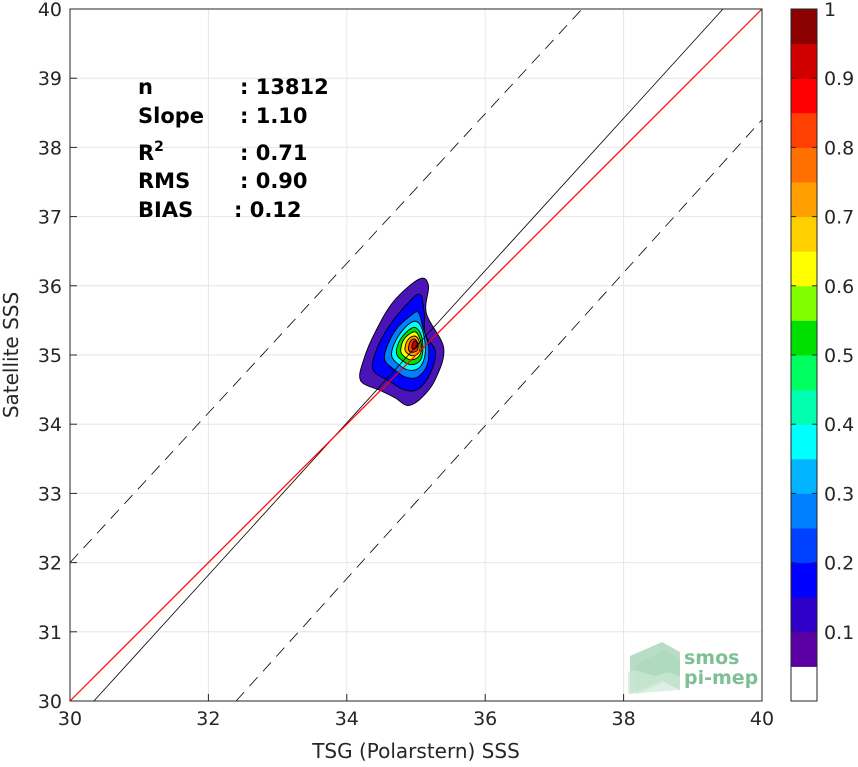 The image size is (858, 767). I want to click on y-tick-label: 37, so click(50, 218).